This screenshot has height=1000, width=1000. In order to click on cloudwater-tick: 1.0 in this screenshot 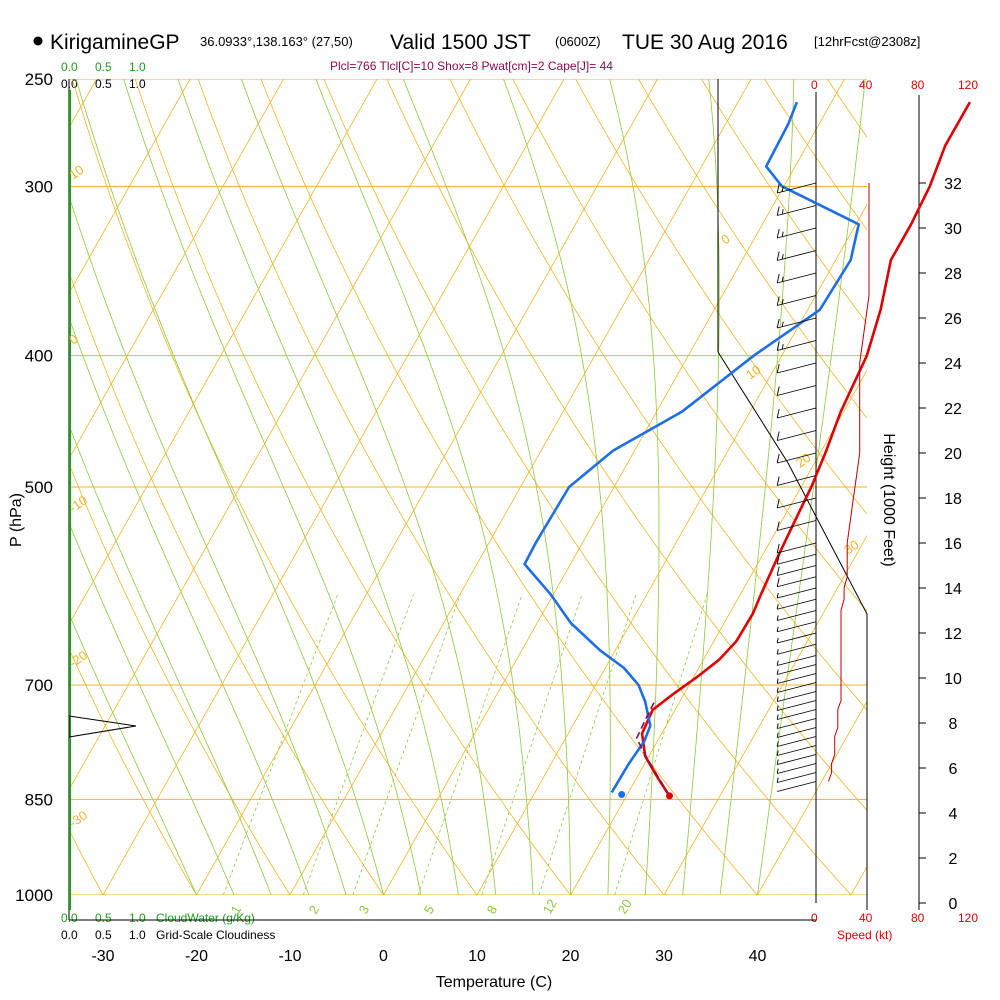, I will do `click(137, 67)`.